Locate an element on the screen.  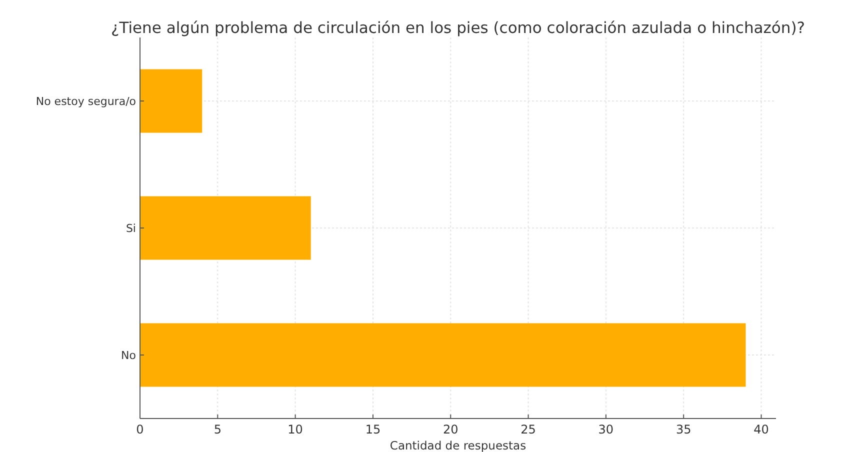
x-tick-label: 20 is located at coordinates (450, 429).